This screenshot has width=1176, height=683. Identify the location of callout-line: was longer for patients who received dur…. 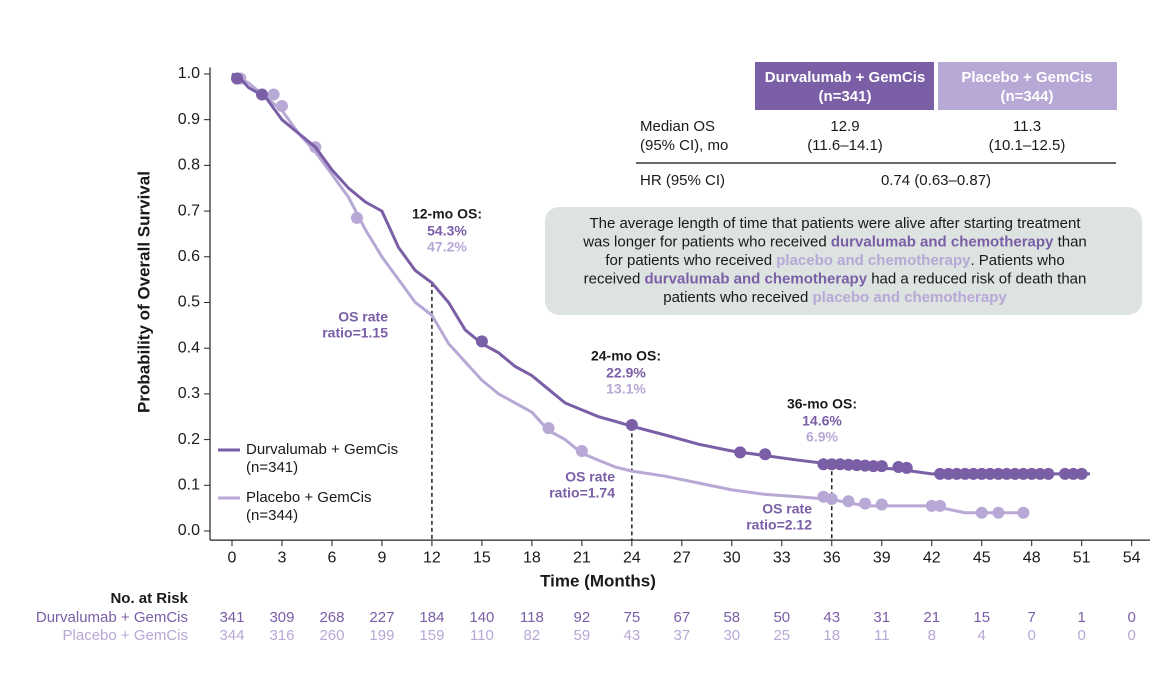
(834, 241).